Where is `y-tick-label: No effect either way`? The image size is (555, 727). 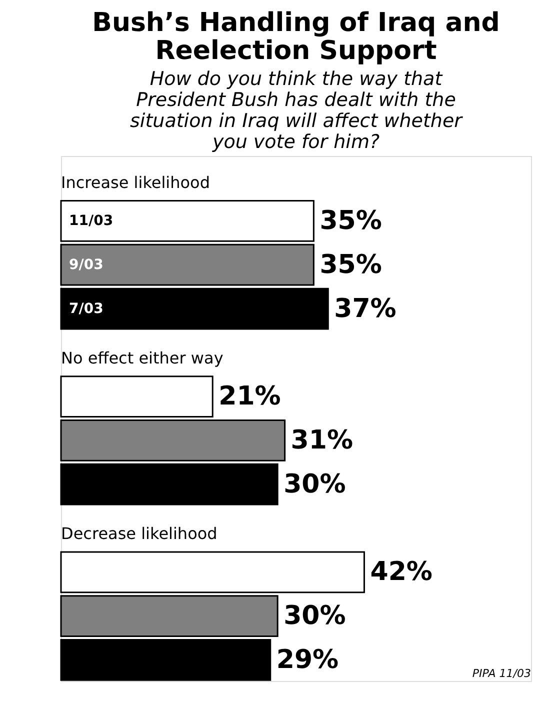 y-tick-label: No effect either way is located at coordinates (142, 358).